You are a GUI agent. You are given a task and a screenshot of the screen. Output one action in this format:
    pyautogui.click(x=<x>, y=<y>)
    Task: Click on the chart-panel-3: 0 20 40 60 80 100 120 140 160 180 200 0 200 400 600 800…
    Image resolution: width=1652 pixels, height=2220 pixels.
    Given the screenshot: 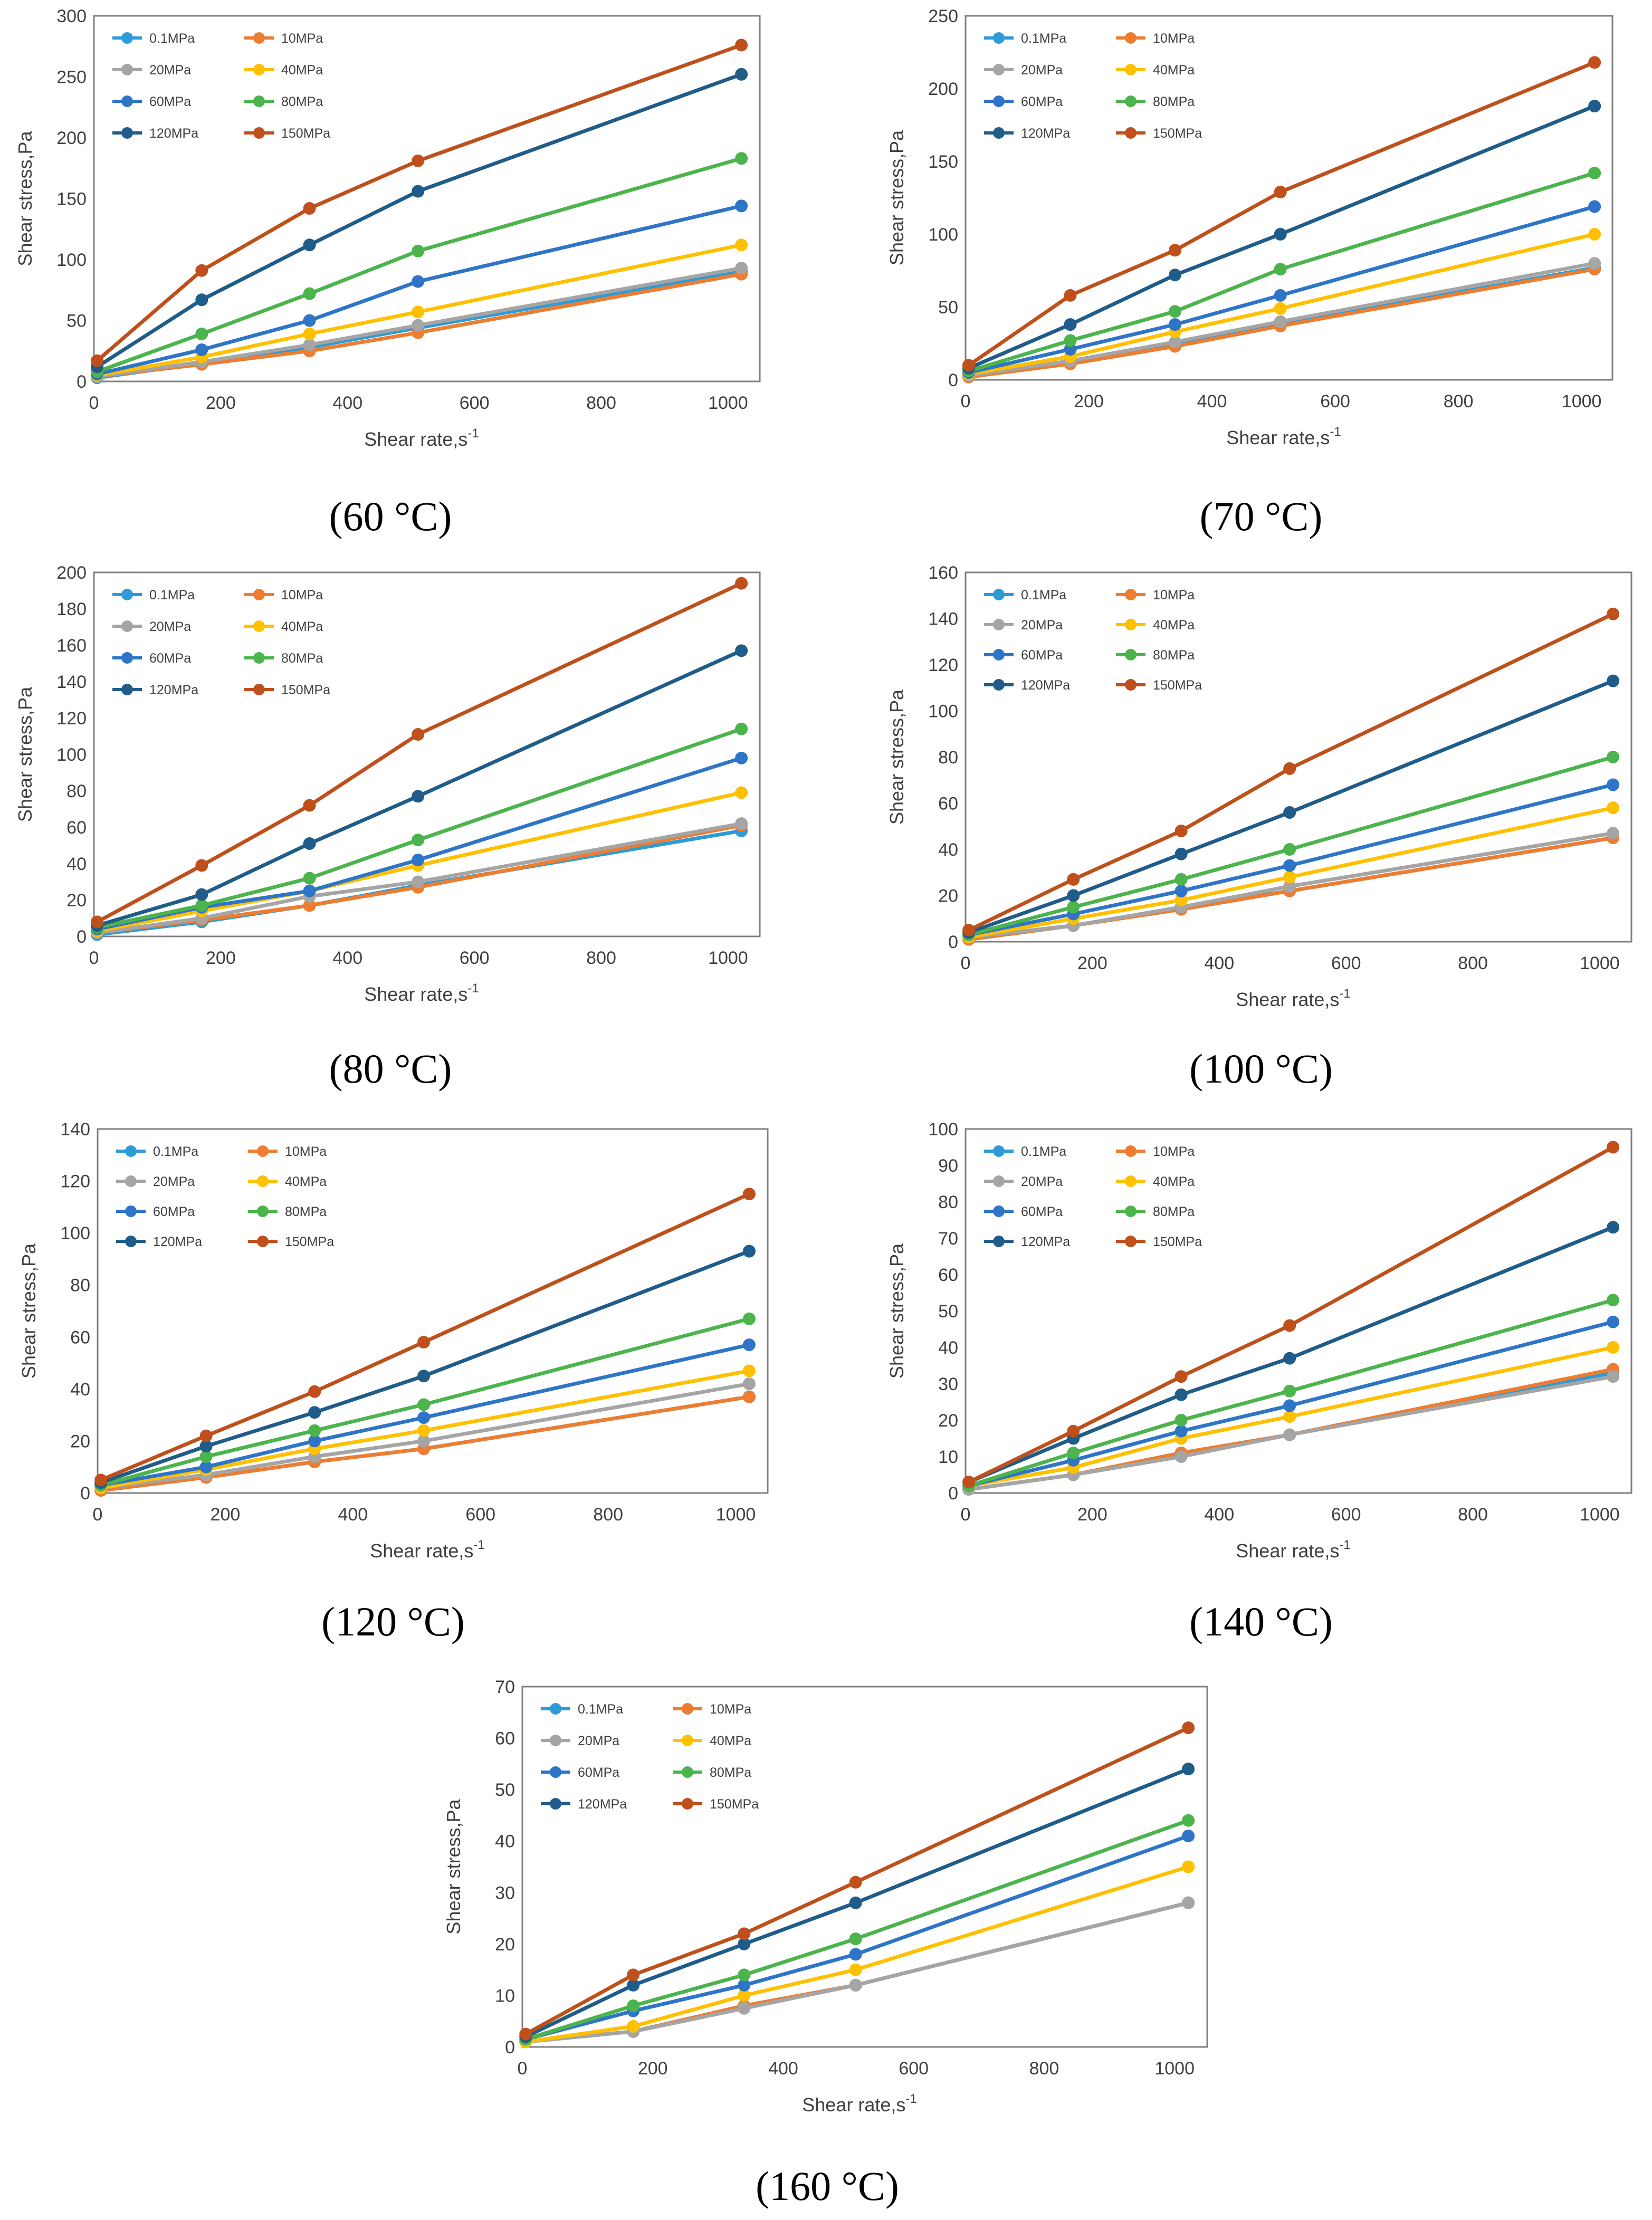 What is the action you would take?
    pyautogui.click(x=387, y=827)
    